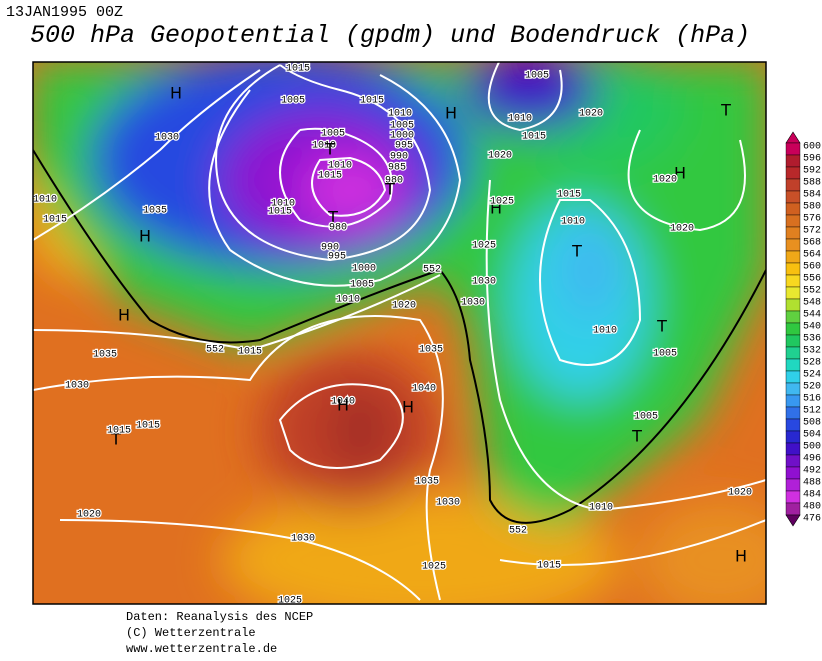 The height and width of the screenshot is (661, 822). What do you see at coordinates (812, 315) in the screenshot?
I see `colorbar-label: 544` at bounding box center [812, 315].